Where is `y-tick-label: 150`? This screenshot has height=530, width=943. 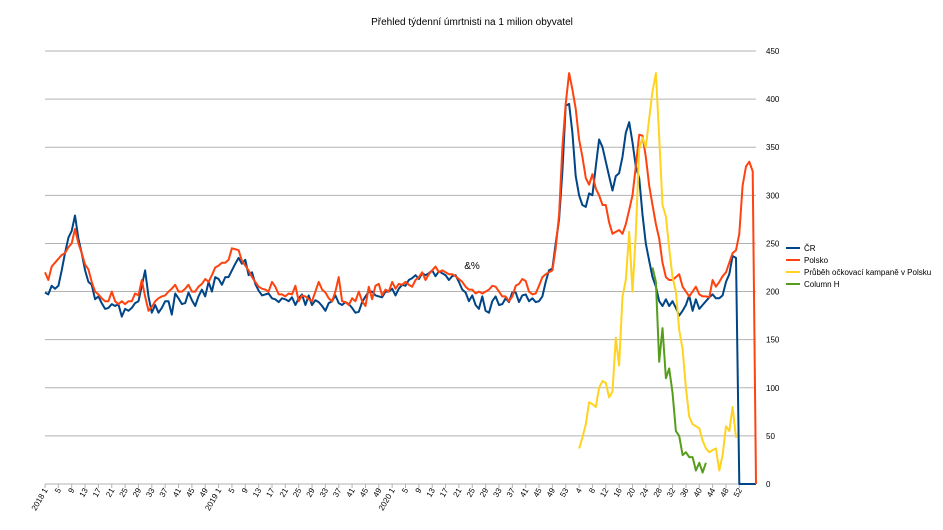 y-tick-label: 150 is located at coordinates (773, 340).